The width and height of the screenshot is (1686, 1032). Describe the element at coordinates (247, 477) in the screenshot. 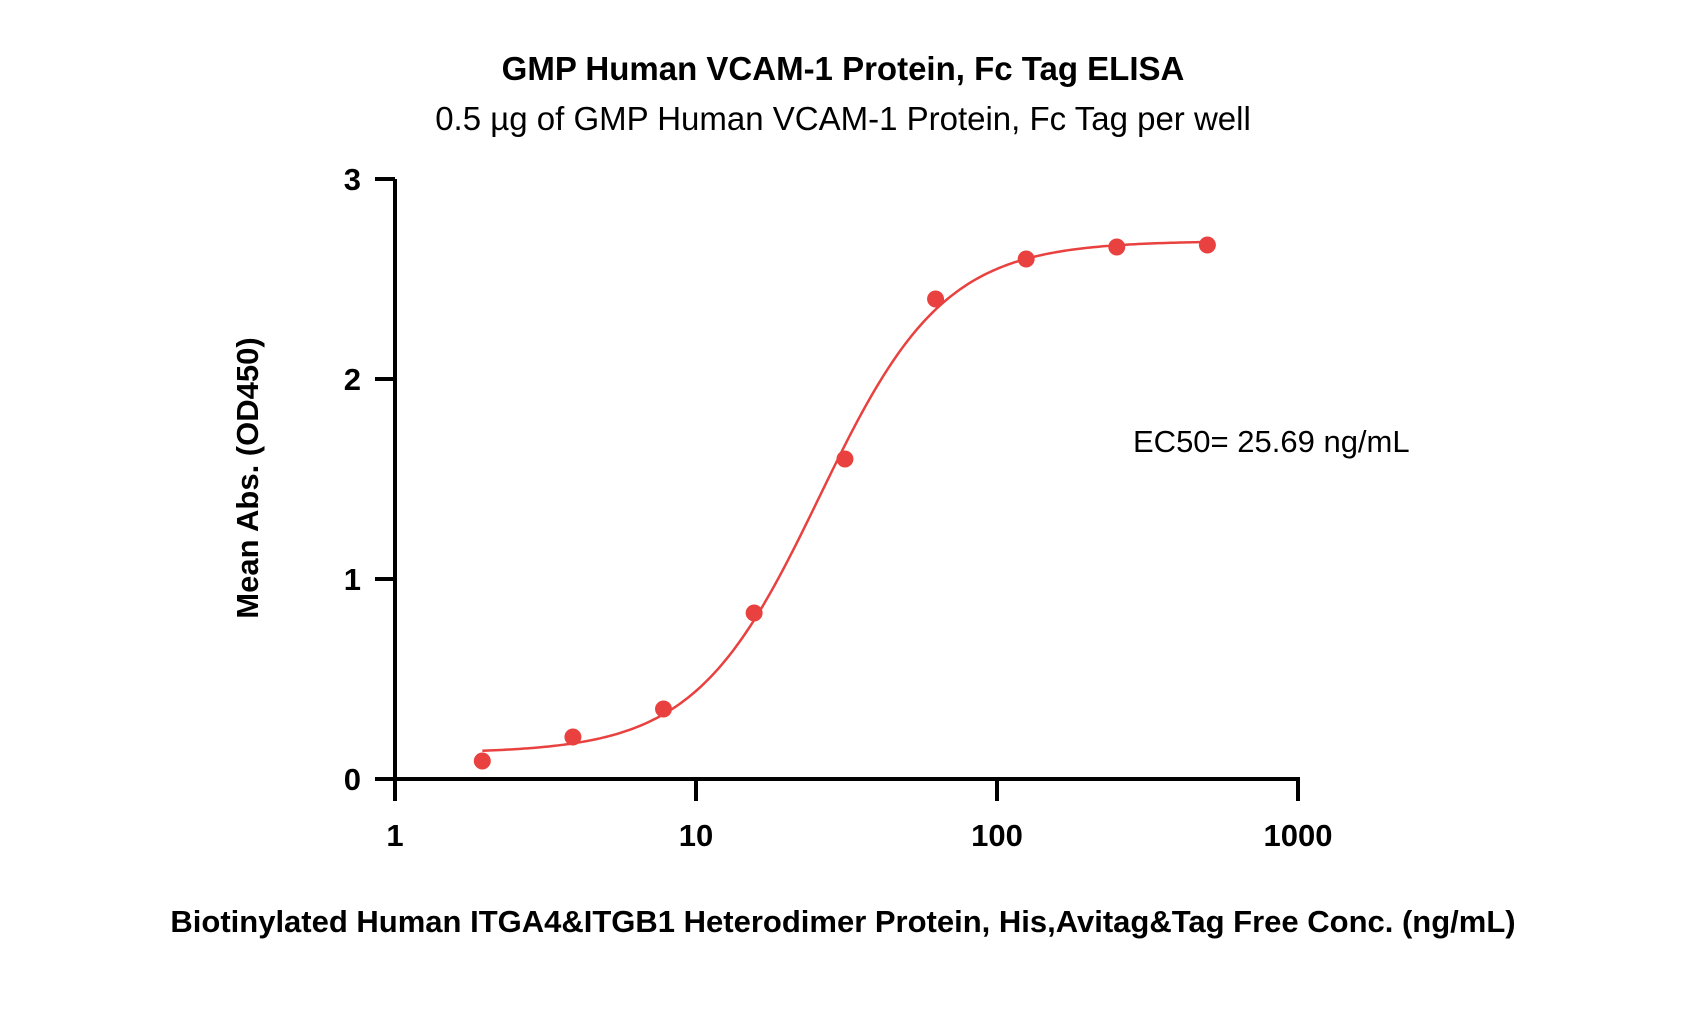

I see `y-axis-label: Mean Abs. (OD450)` at that location.